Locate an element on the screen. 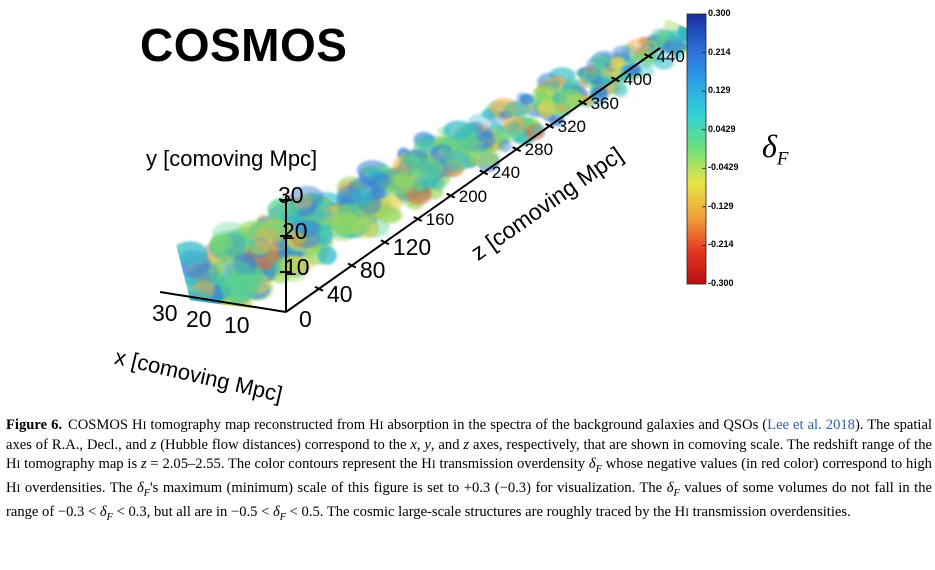 The height and width of the screenshot is (570, 935). colorbar-label-sub: F is located at coordinates (782, 159).